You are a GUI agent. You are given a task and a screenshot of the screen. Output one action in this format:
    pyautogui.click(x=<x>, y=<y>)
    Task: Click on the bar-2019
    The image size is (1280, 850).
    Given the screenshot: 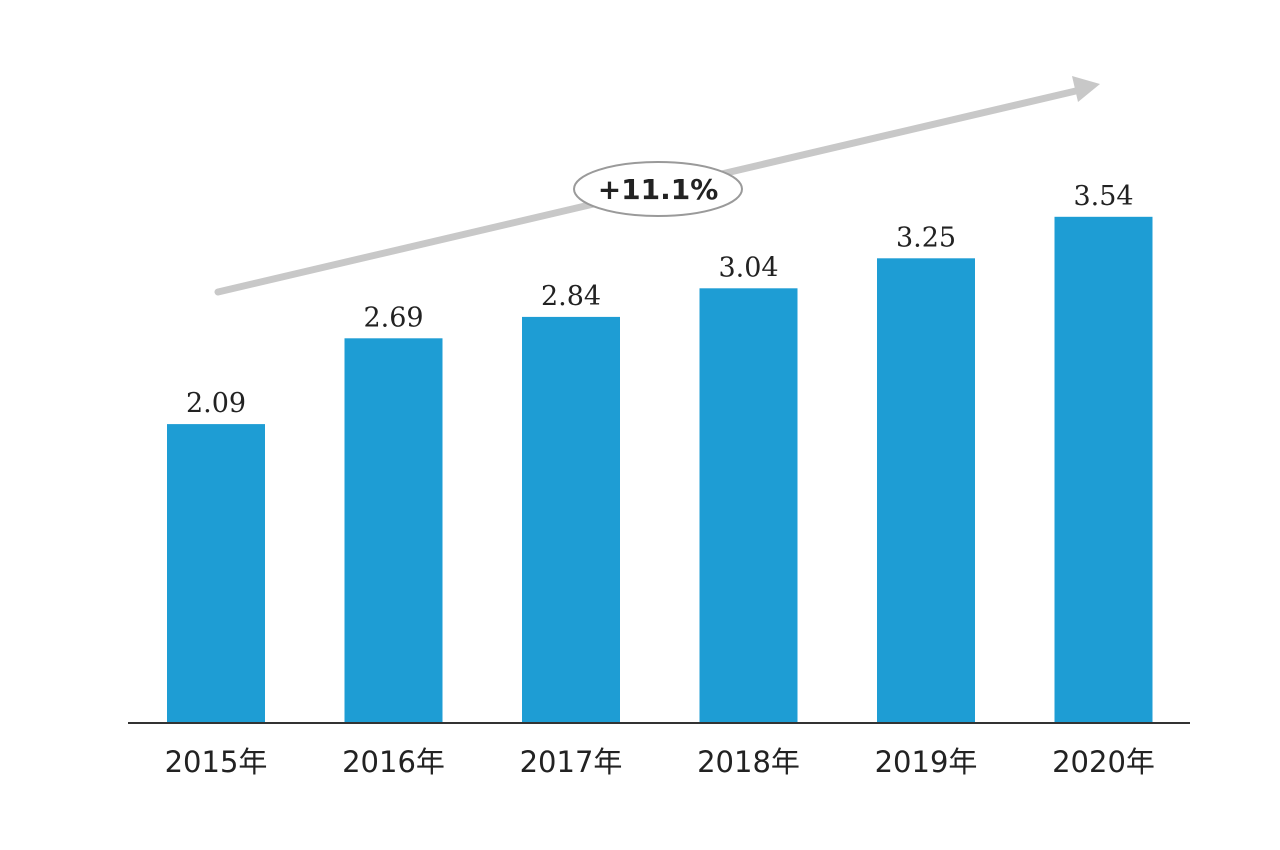 What is the action you would take?
    pyautogui.click(x=926, y=491)
    